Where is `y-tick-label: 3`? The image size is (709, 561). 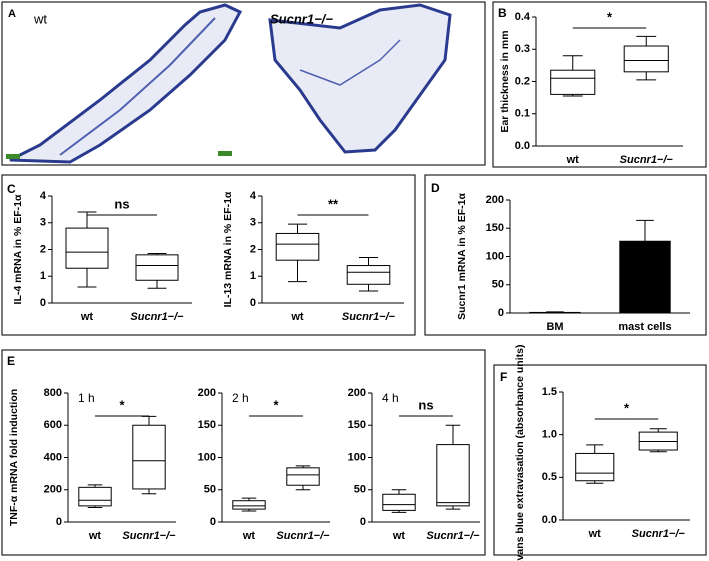 y-tick-label: 3 is located at coordinates (253, 223).